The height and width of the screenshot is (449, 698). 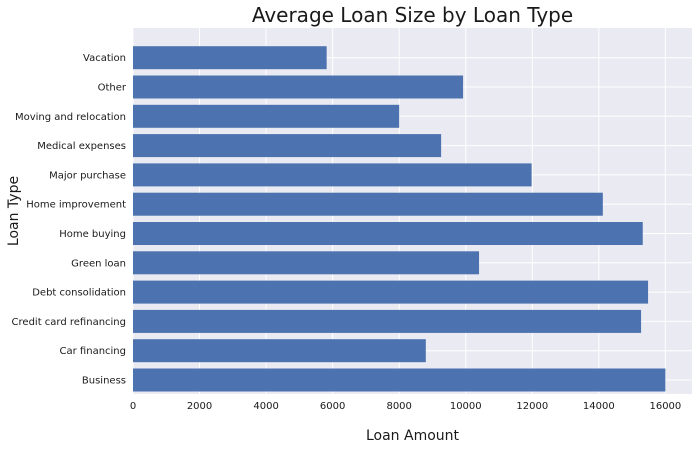 I want to click on x-tick-label: 16000, so click(x=665, y=406).